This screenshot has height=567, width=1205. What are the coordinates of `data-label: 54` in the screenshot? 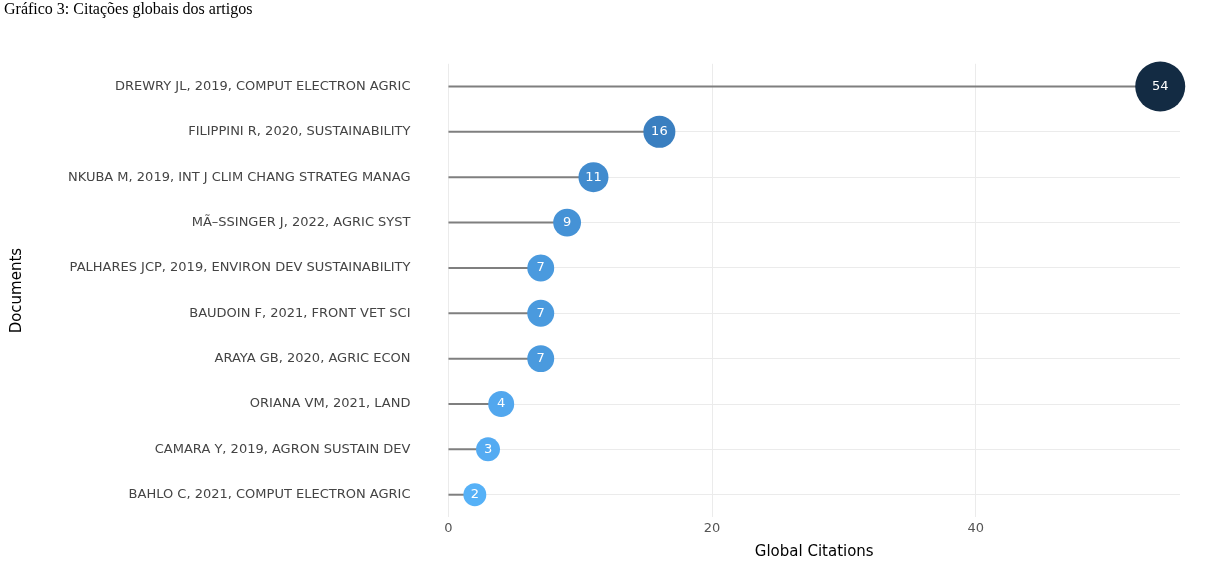 It's located at (1160, 85).